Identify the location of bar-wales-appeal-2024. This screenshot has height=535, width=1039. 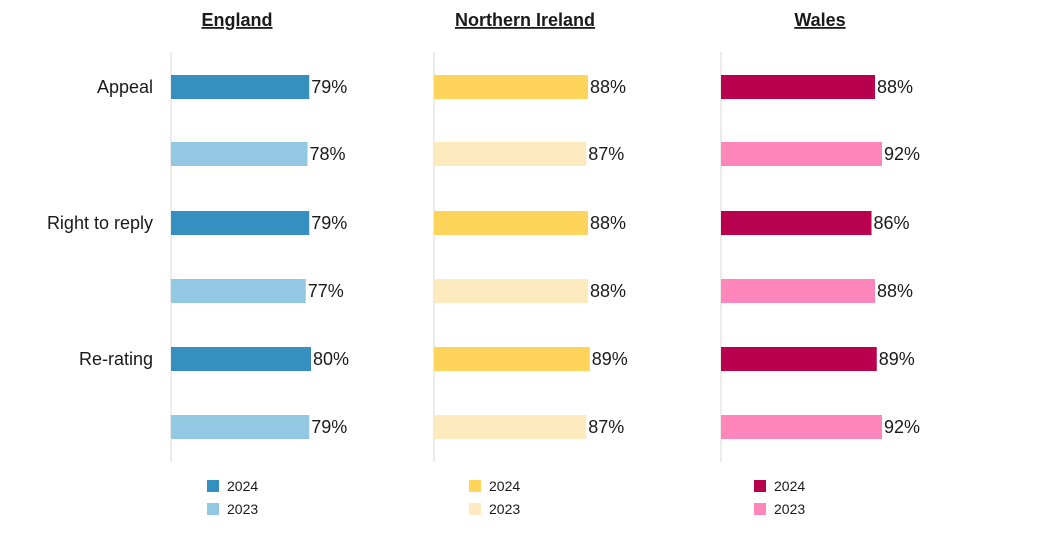
(798, 87).